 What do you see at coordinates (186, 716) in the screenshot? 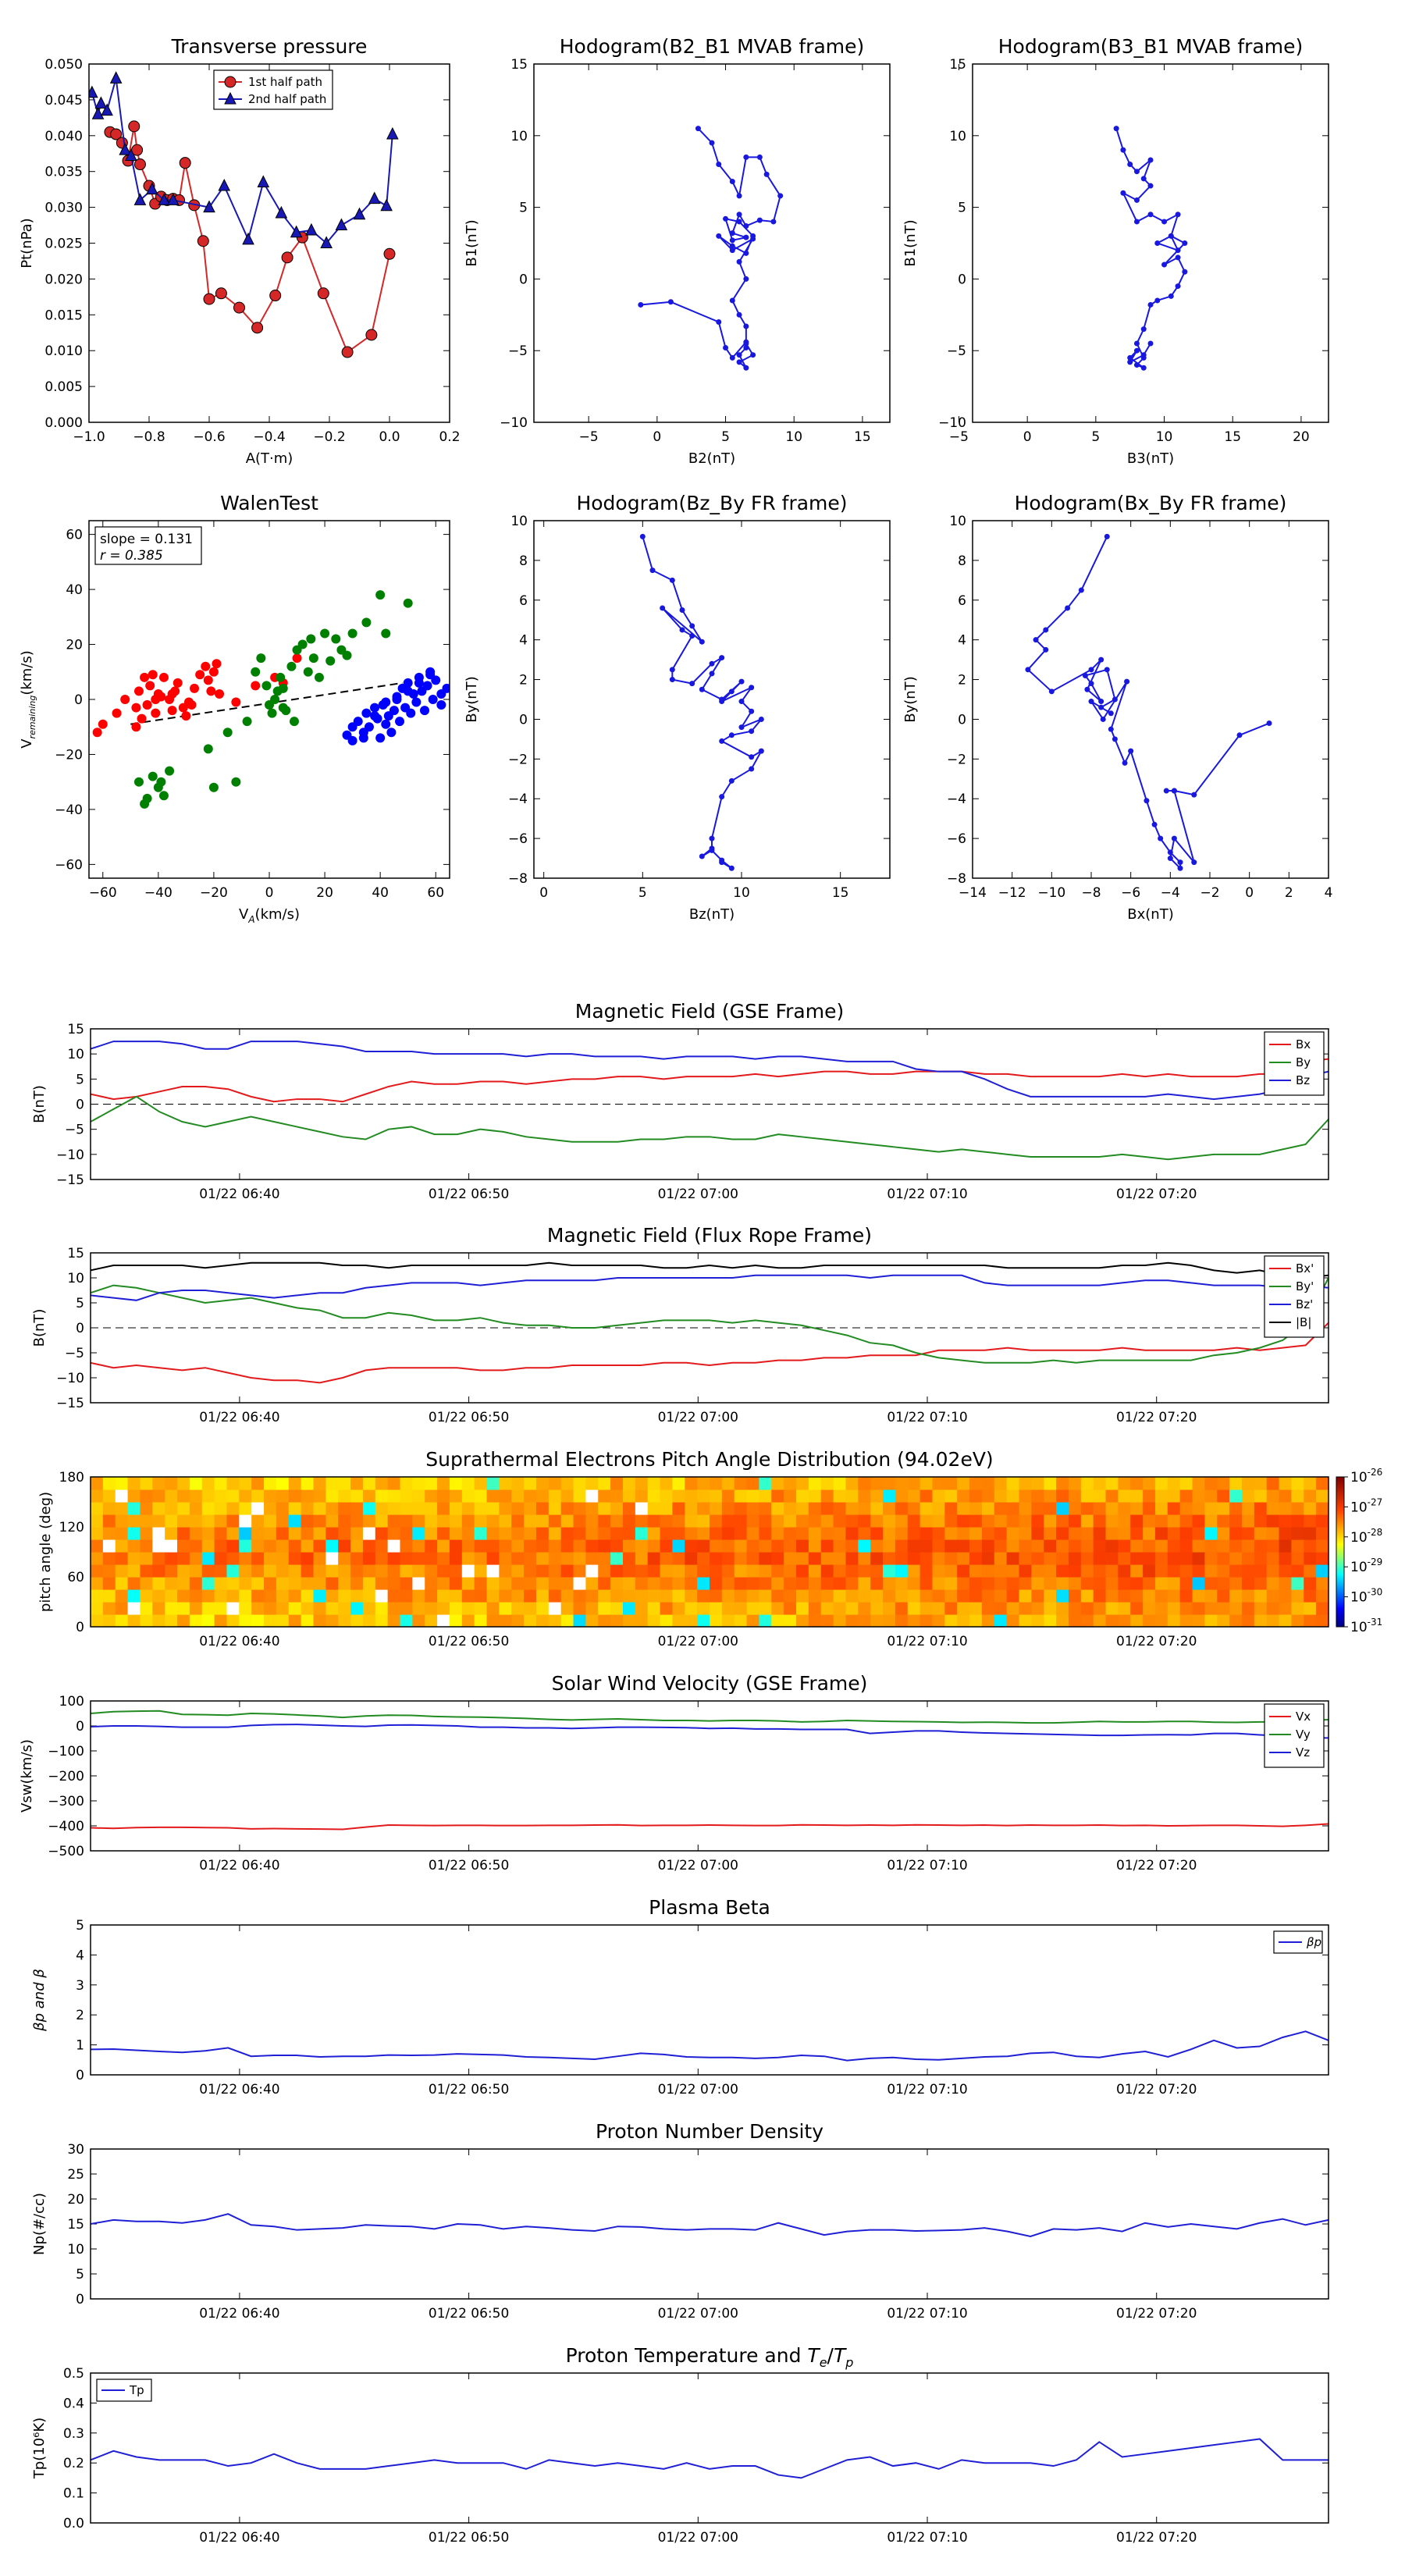
I see `scatter-point-red` at bounding box center [186, 716].